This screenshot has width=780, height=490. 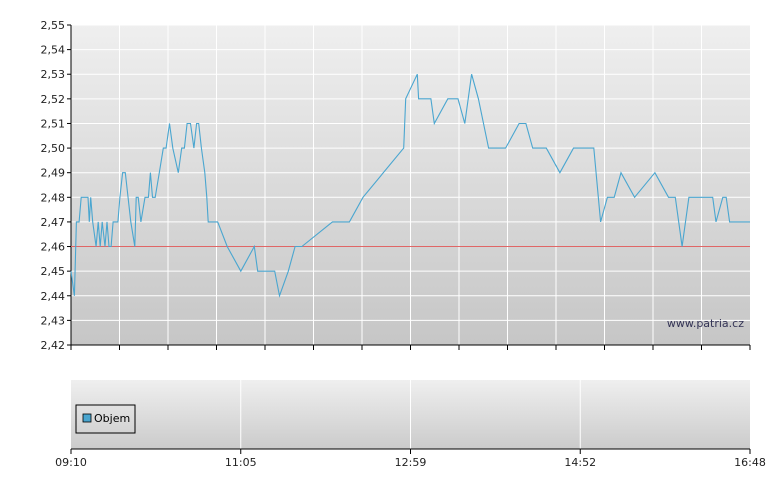 I want to click on x-tick-label: 14:52, so click(x=580, y=462).